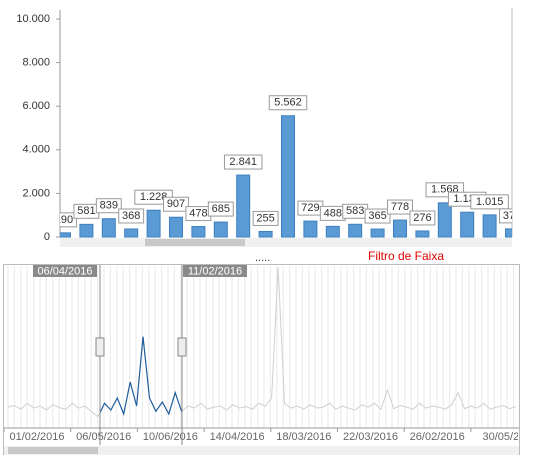 The image size is (536, 472). What do you see at coordinates (170, 437) in the screenshot?
I see `x-tick-label: 10/06/2016` at bounding box center [170, 437].